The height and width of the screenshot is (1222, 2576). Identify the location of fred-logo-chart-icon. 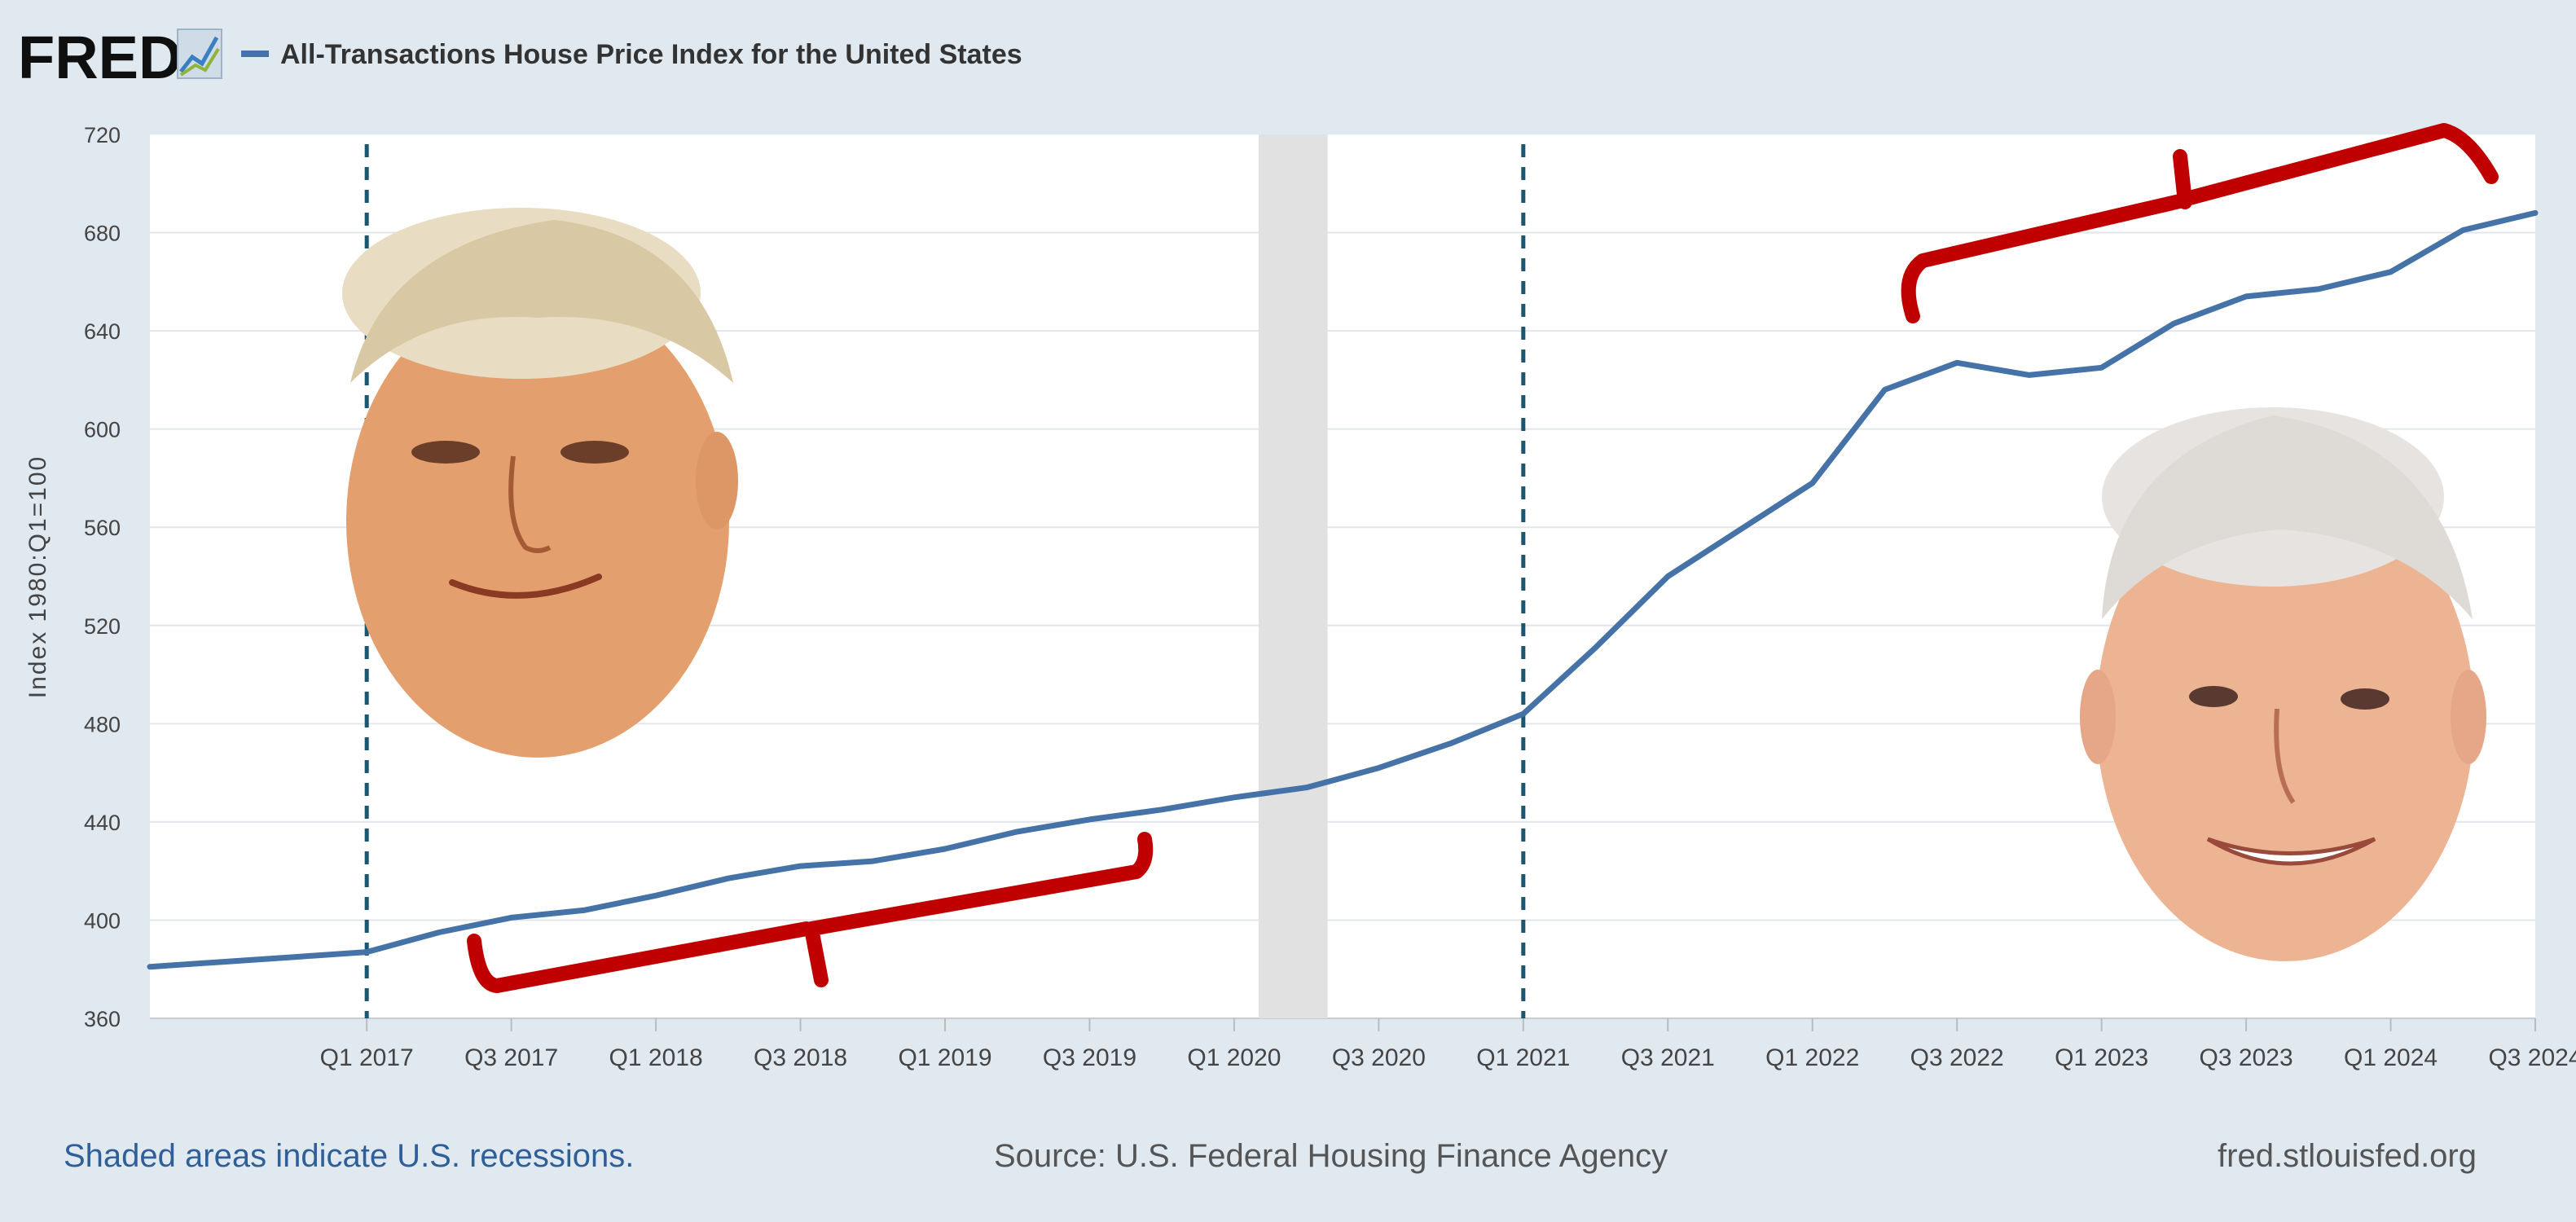
(199, 54).